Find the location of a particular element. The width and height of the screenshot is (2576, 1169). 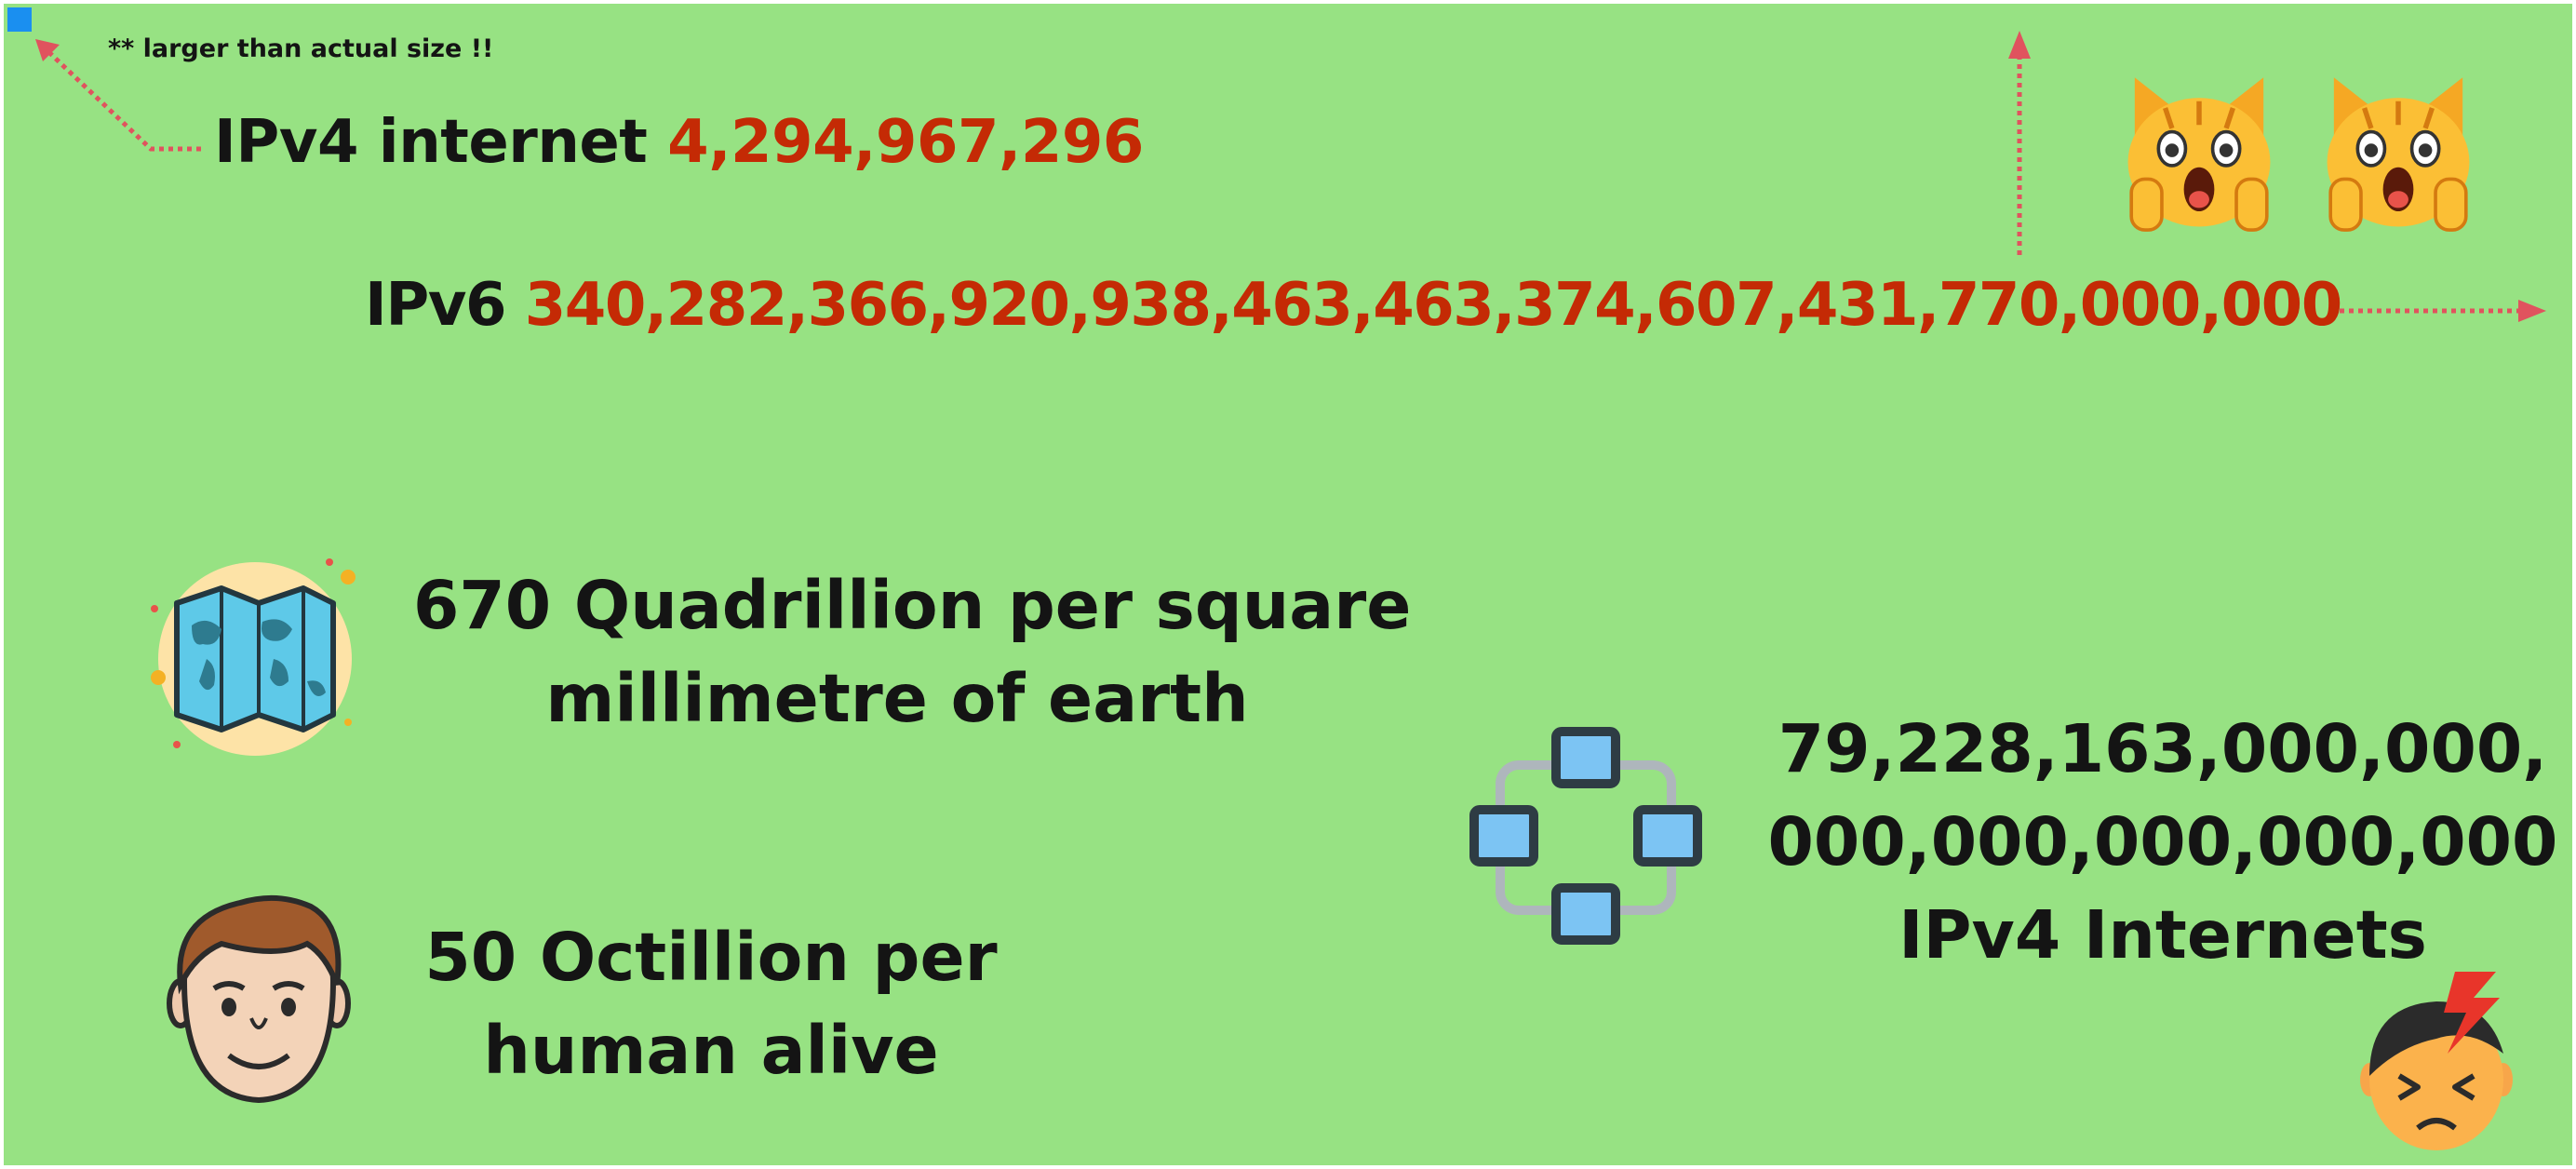

fact-earth-line2: millimetre of earth is located at coordinates (897, 698).